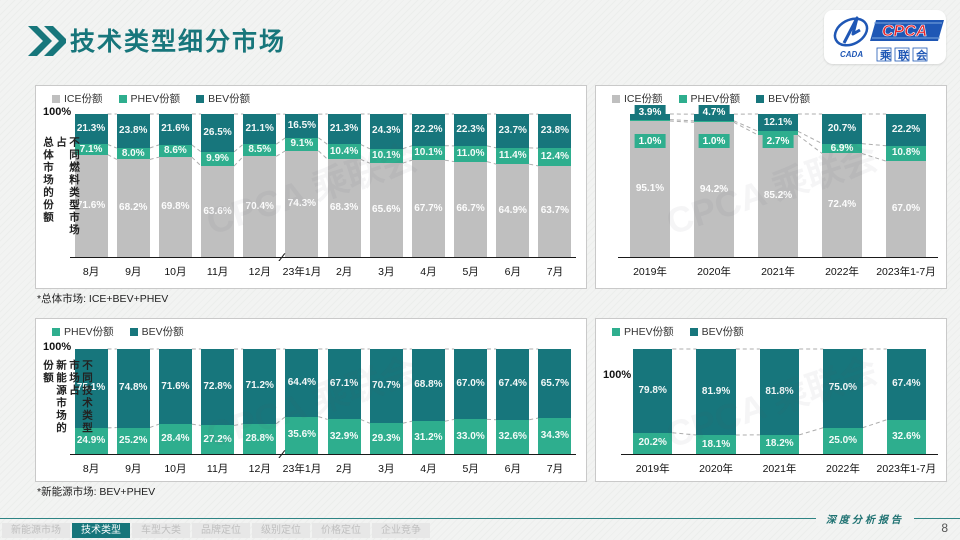 The height and width of the screenshot is (540, 960). What do you see at coordinates (778, 196) in the screenshot?
I see `bar-label: 85.2%` at bounding box center [778, 196].